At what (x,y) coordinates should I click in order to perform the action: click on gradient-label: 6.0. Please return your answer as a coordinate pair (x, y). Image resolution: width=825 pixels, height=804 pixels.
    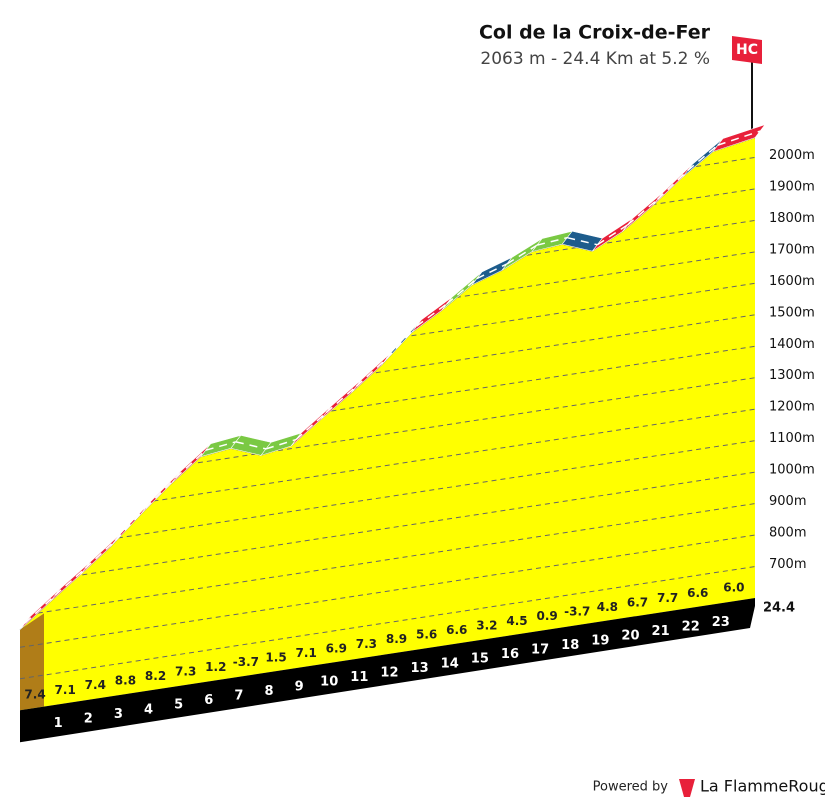
    Looking at the image, I should click on (733, 588).